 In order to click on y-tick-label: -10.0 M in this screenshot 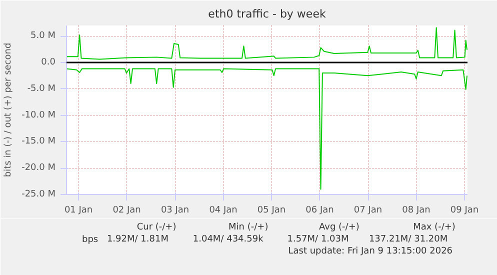, I will do `click(39, 115)`.